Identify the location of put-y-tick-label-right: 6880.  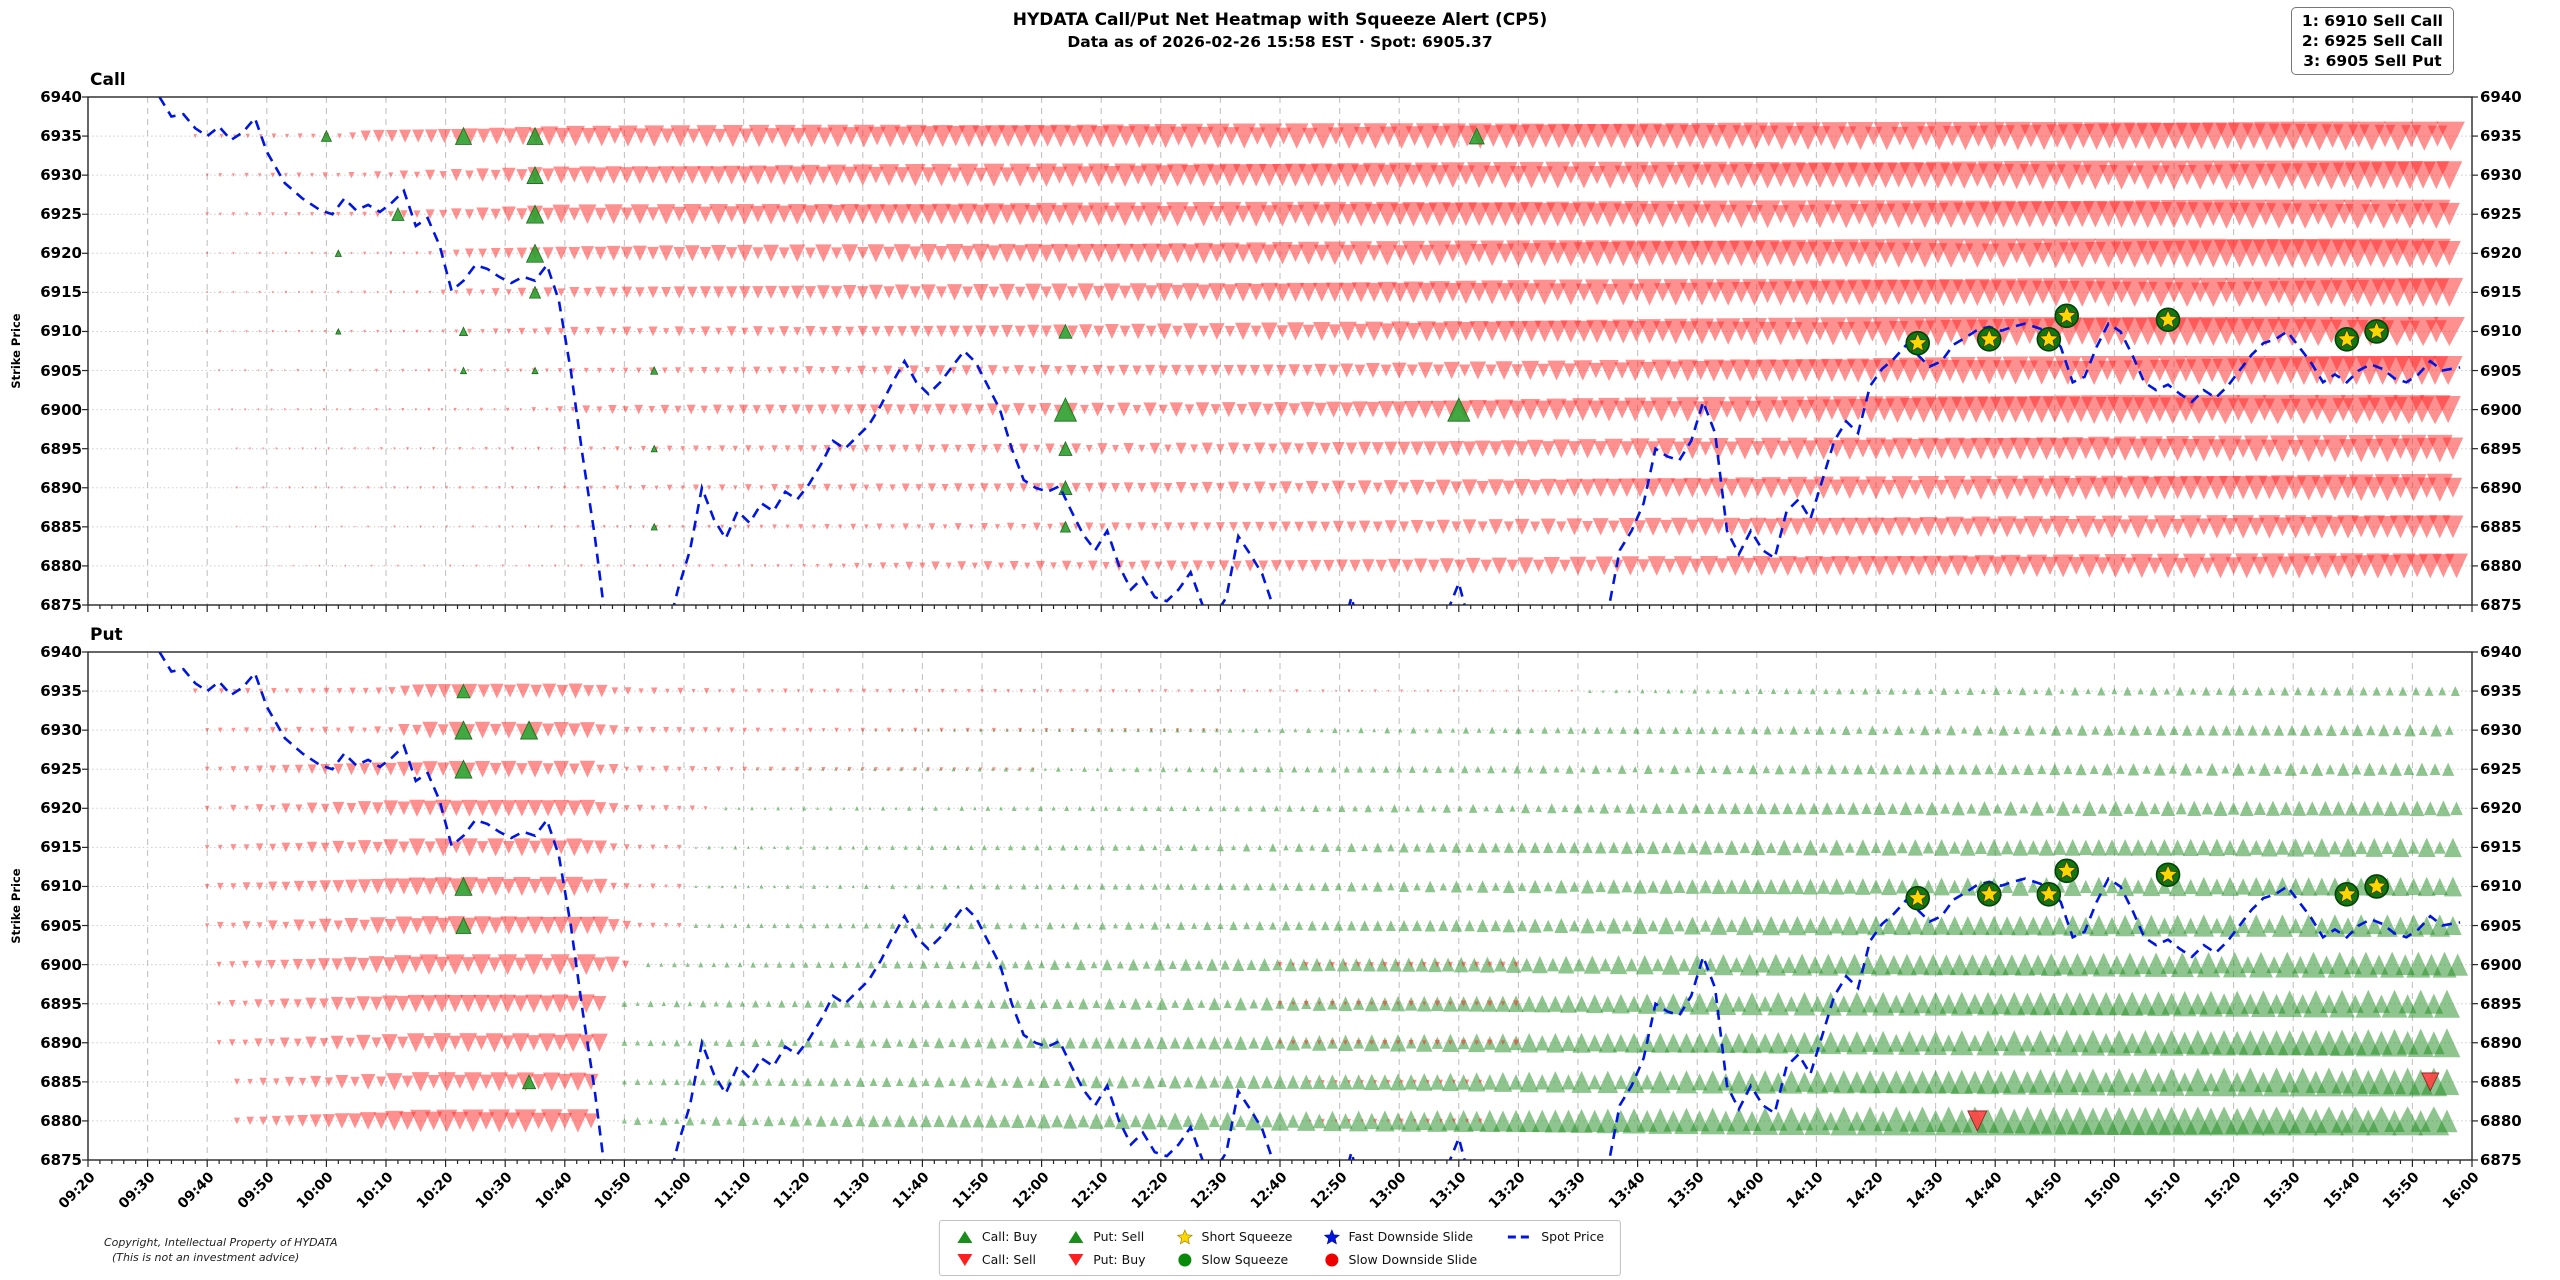
(2501, 1121).